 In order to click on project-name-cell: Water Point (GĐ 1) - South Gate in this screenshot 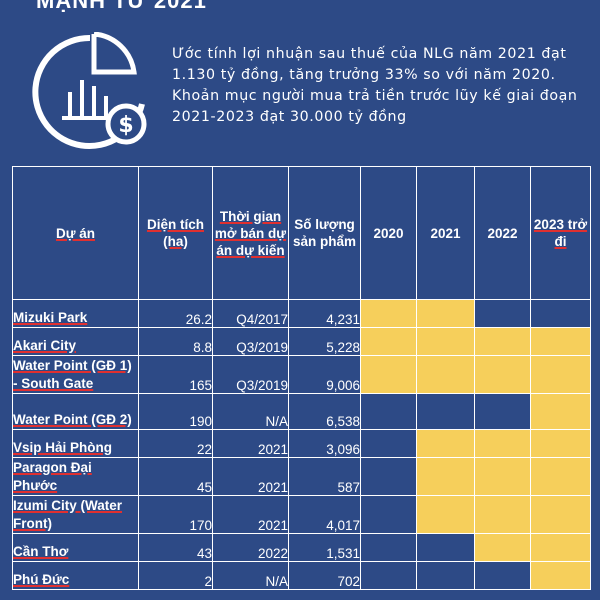, I will do `click(75, 374)`.